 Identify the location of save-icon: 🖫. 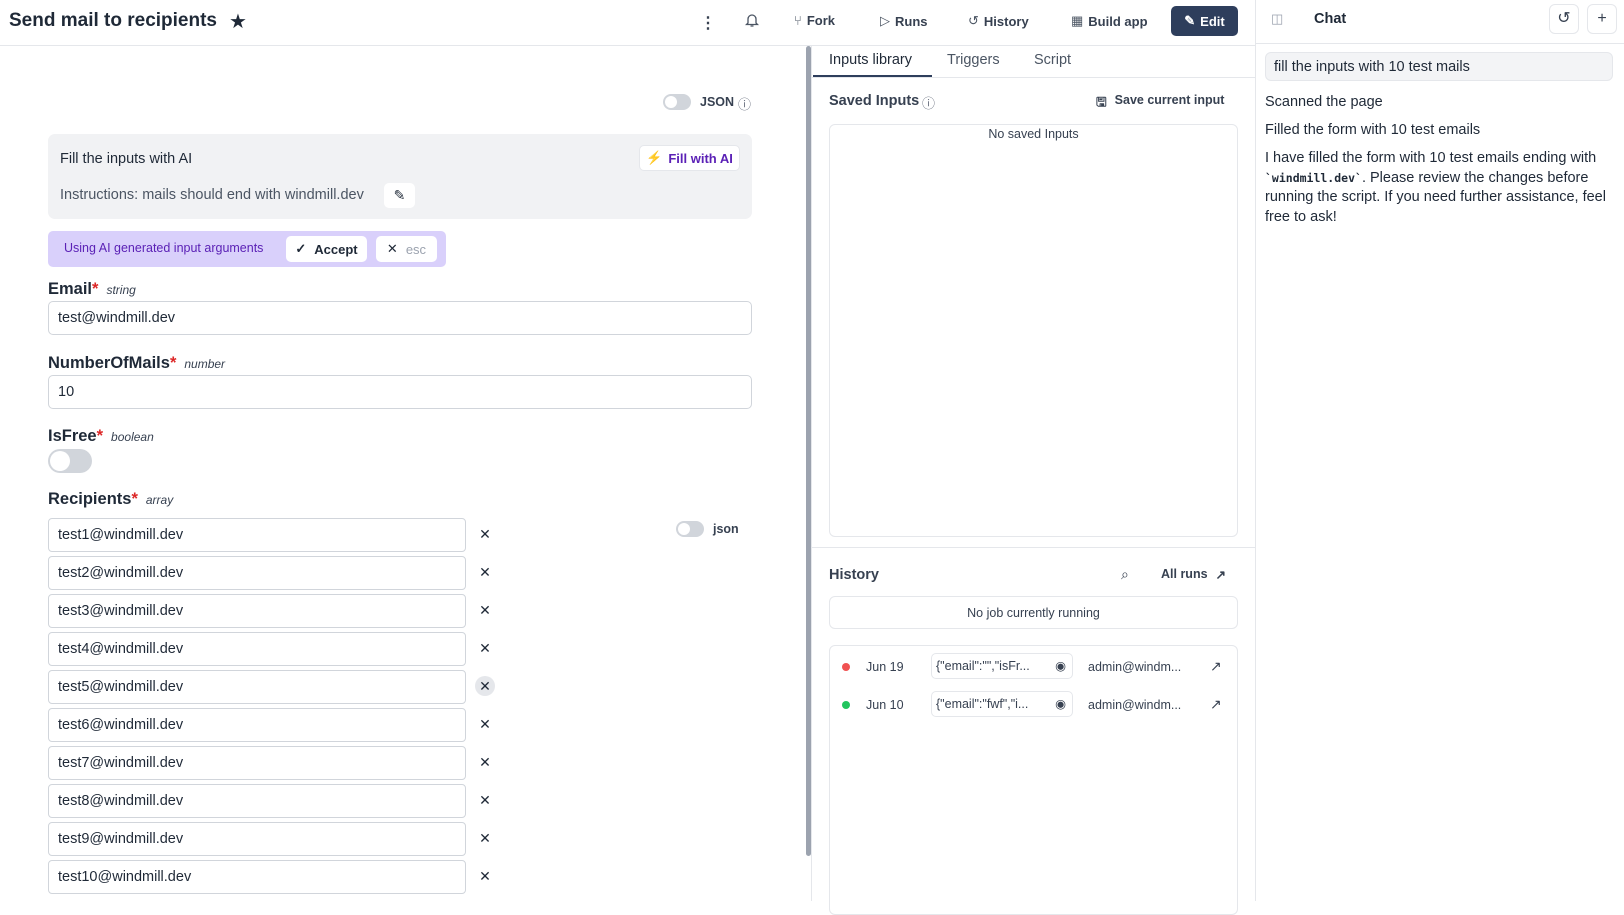
(1101, 102).